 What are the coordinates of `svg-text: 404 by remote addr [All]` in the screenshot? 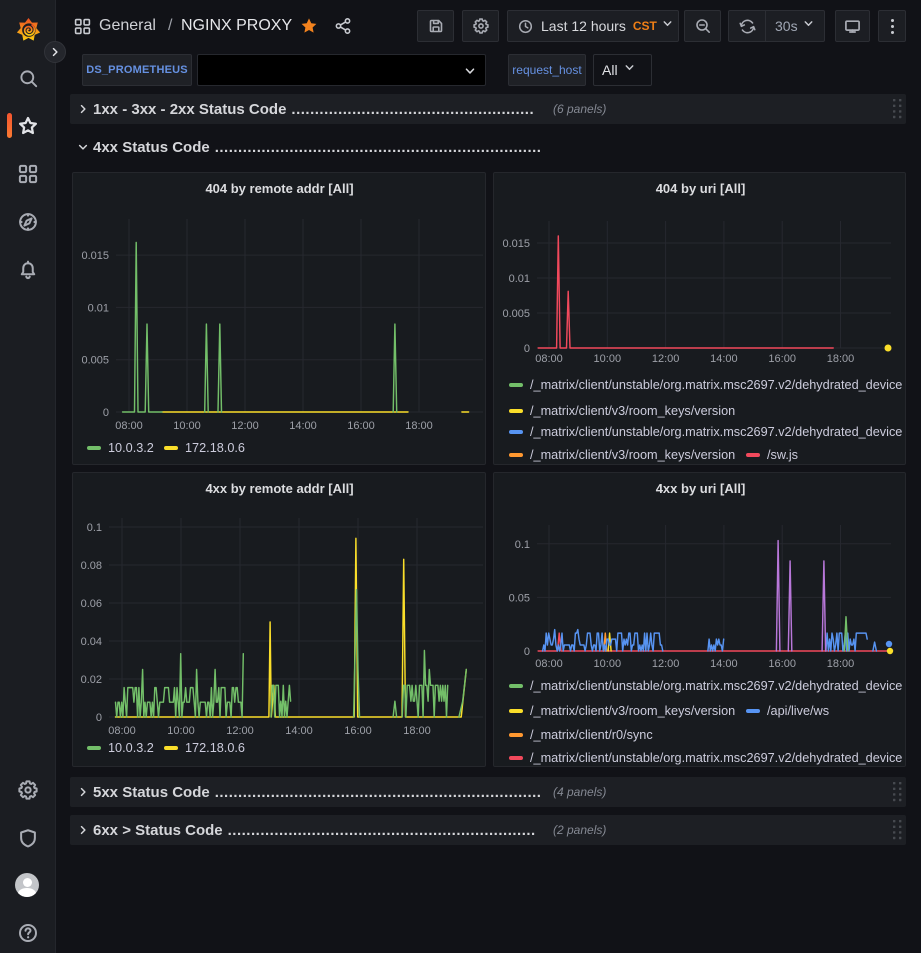 It's located at (279, 188).